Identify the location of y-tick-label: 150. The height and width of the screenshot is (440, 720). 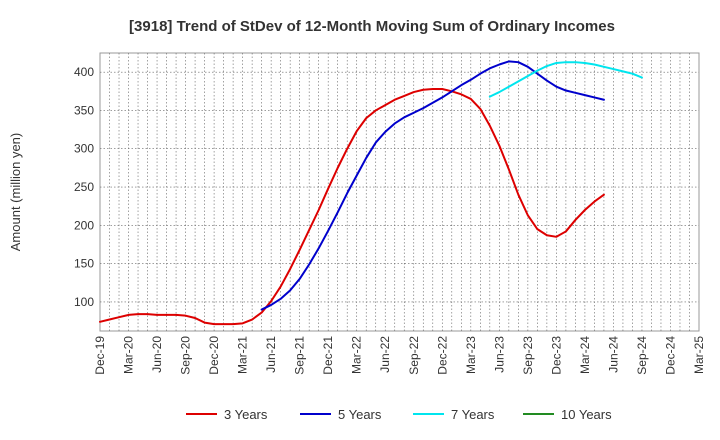
(84, 264).